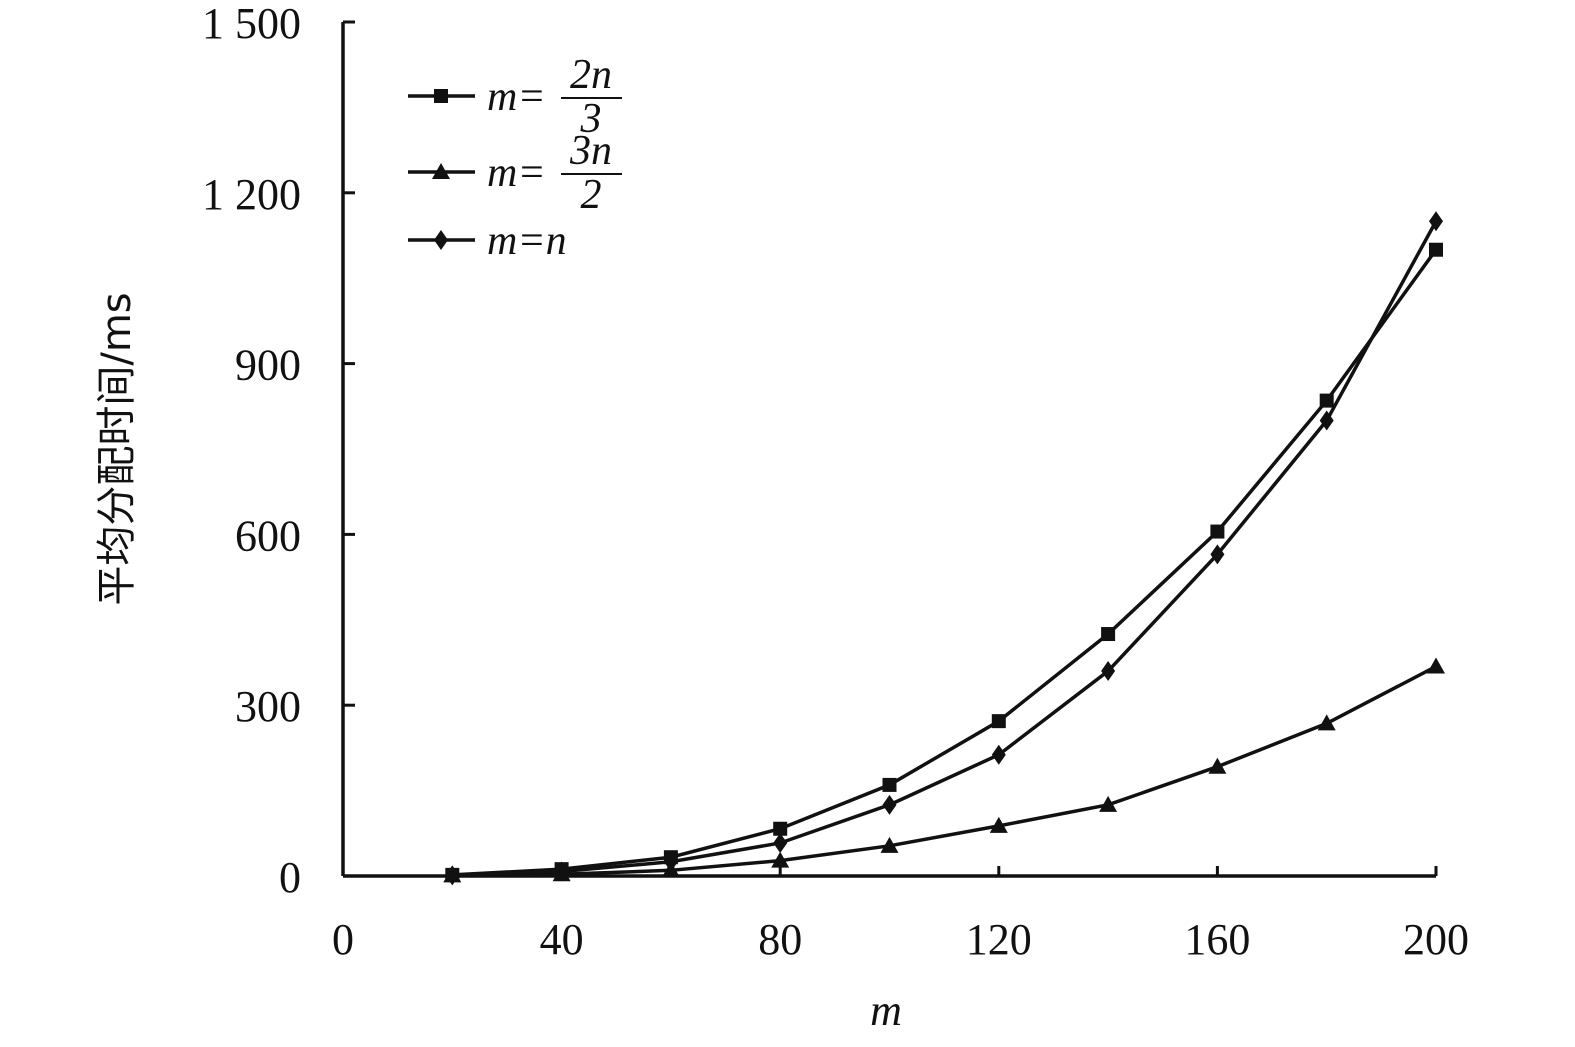 This screenshot has height=1047, width=1575. Describe the element at coordinates (590, 151) in the screenshot. I see `legend-fraction-numerator: 3n` at that location.